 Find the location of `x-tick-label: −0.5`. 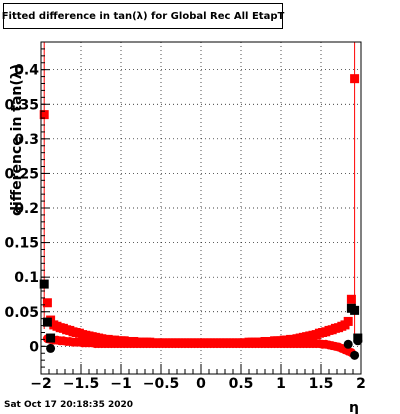

x-tick-label: −0.5 is located at coordinates (161, 384).